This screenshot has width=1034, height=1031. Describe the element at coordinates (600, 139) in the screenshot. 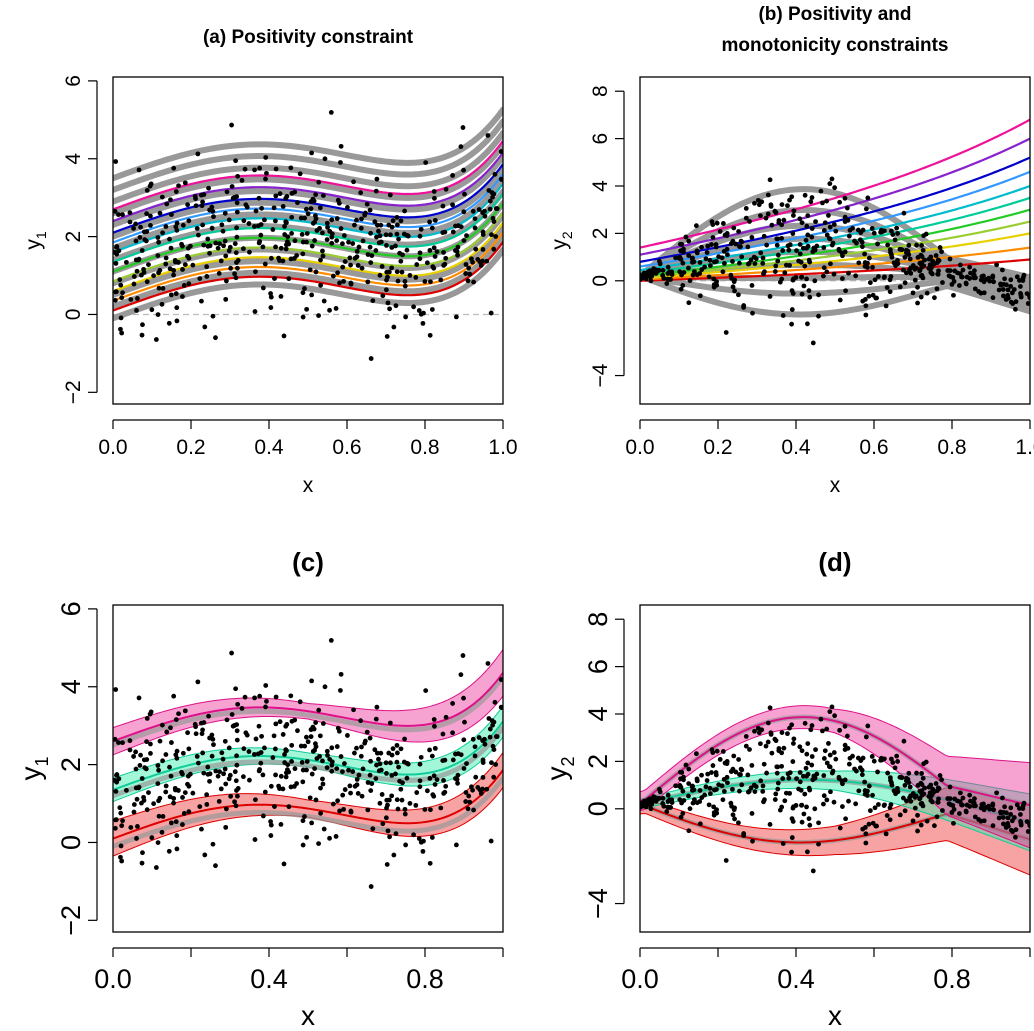

I see `y-tick-label: 6` at that location.